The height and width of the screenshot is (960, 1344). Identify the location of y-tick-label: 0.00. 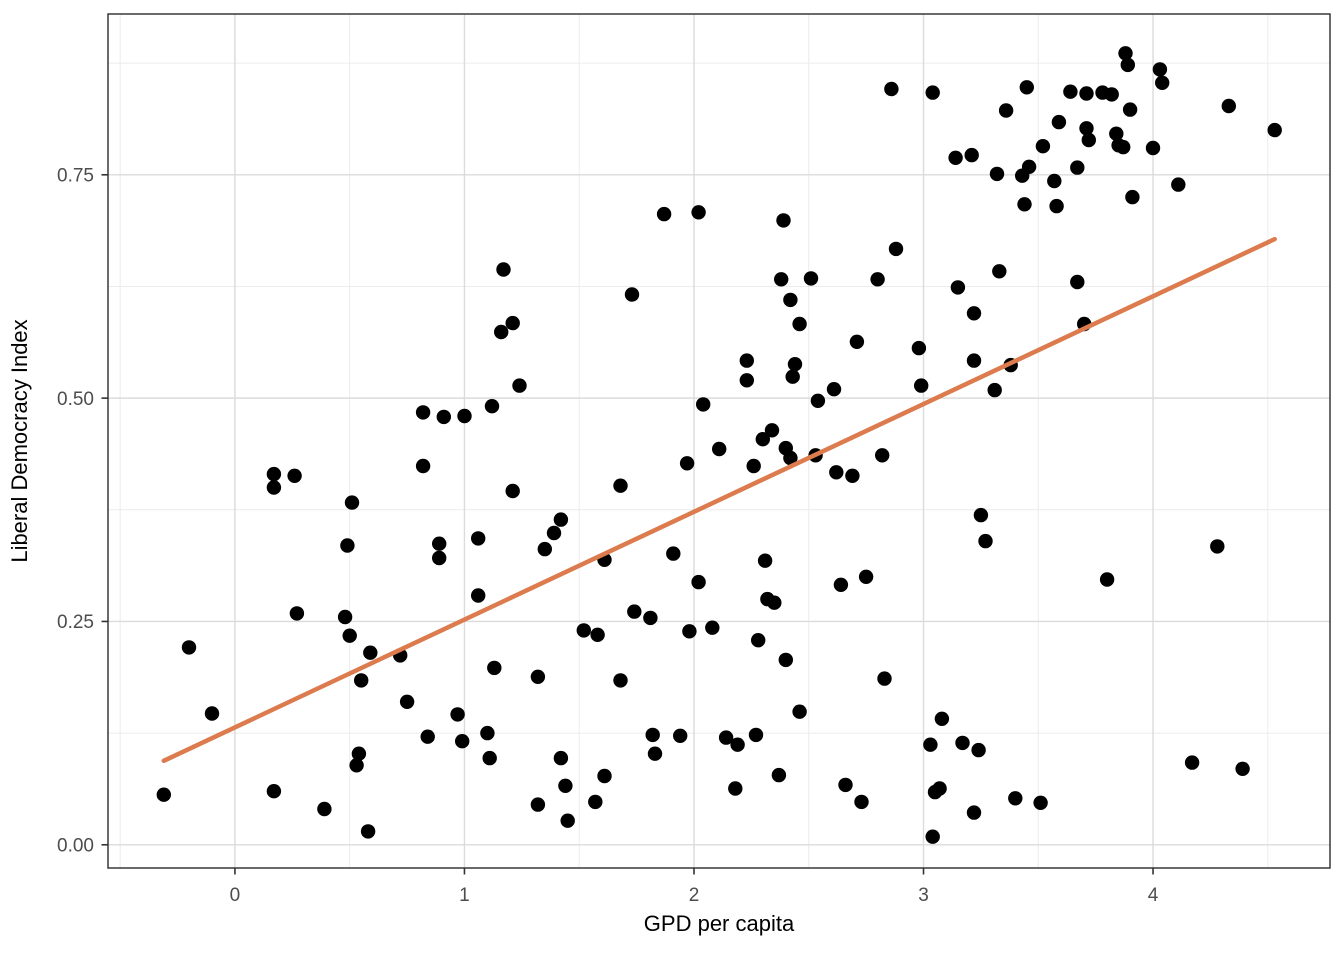
(75, 845).